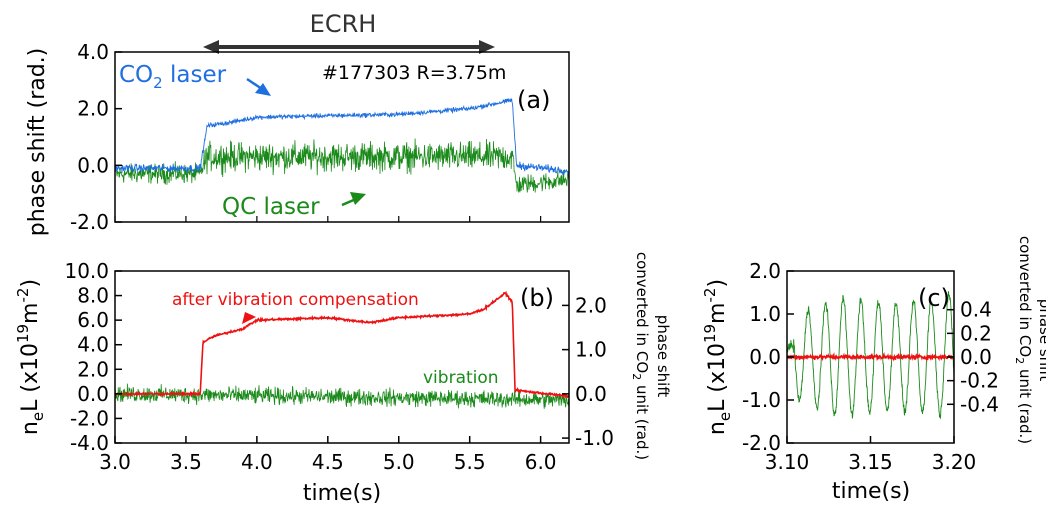 The image size is (1046, 509). I want to click on x-tick-label: 5.0, so click(399, 462).